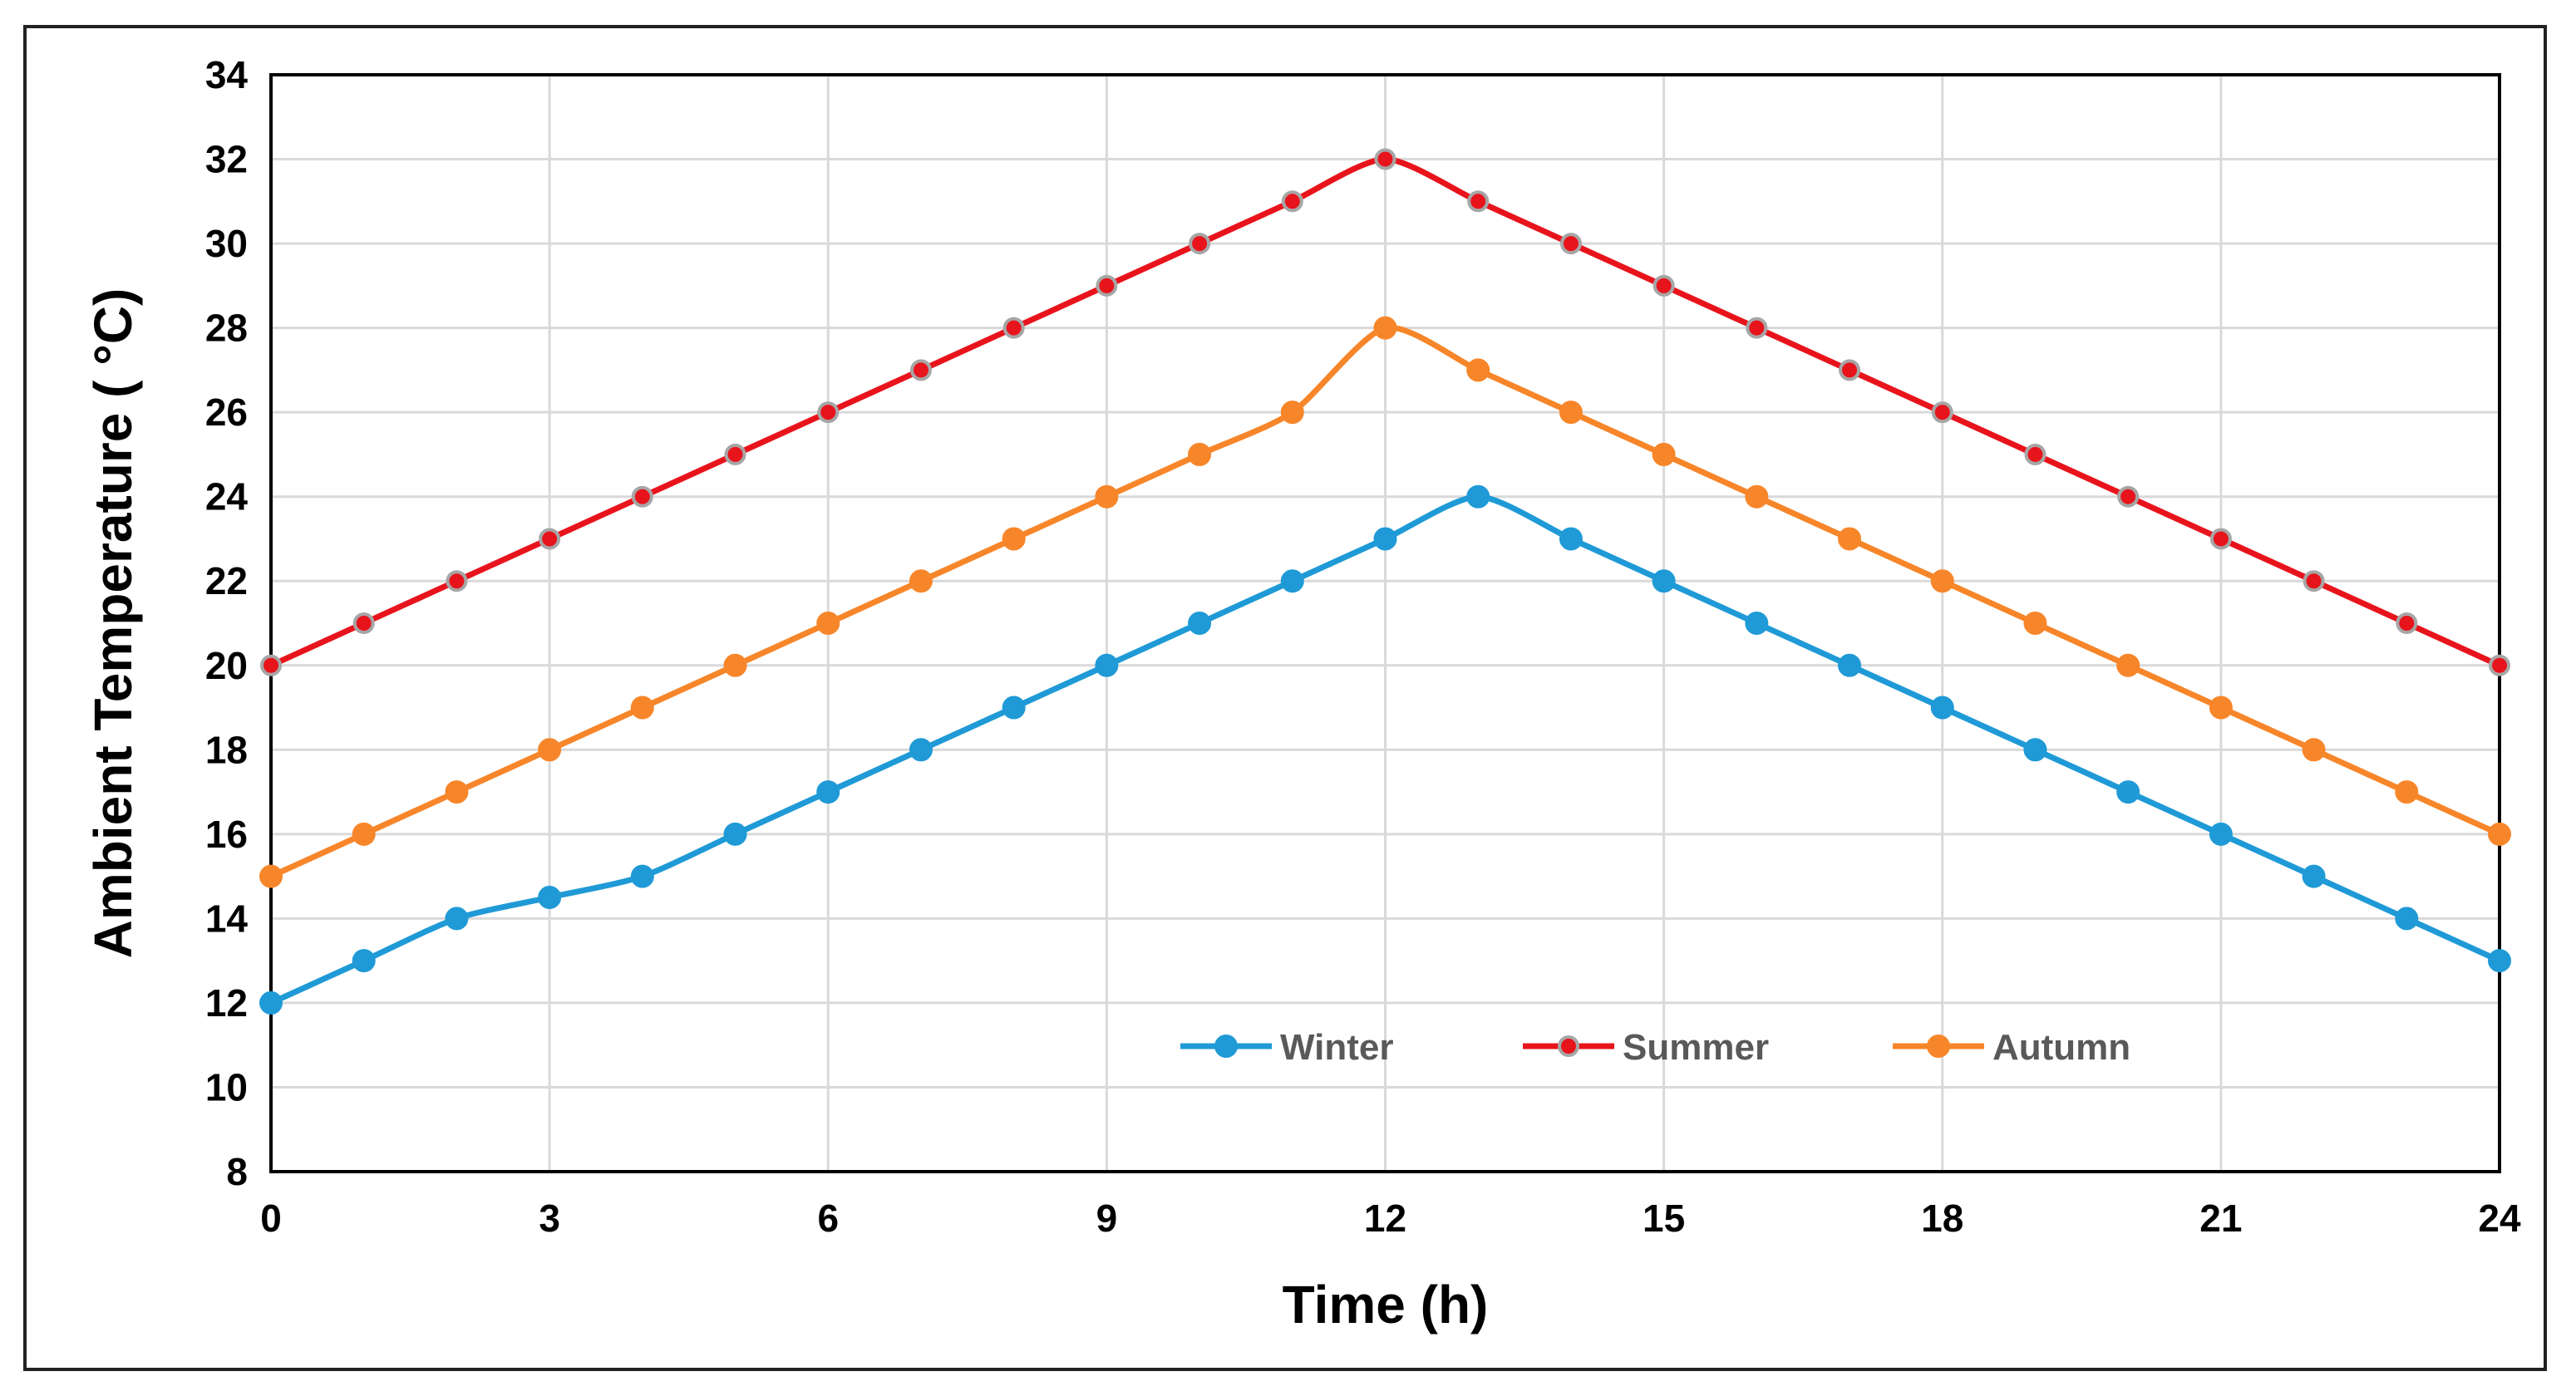 The height and width of the screenshot is (1396, 2576). What do you see at coordinates (1107, 1218) in the screenshot?
I see `x-tick-label: 9` at bounding box center [1107, 1218].